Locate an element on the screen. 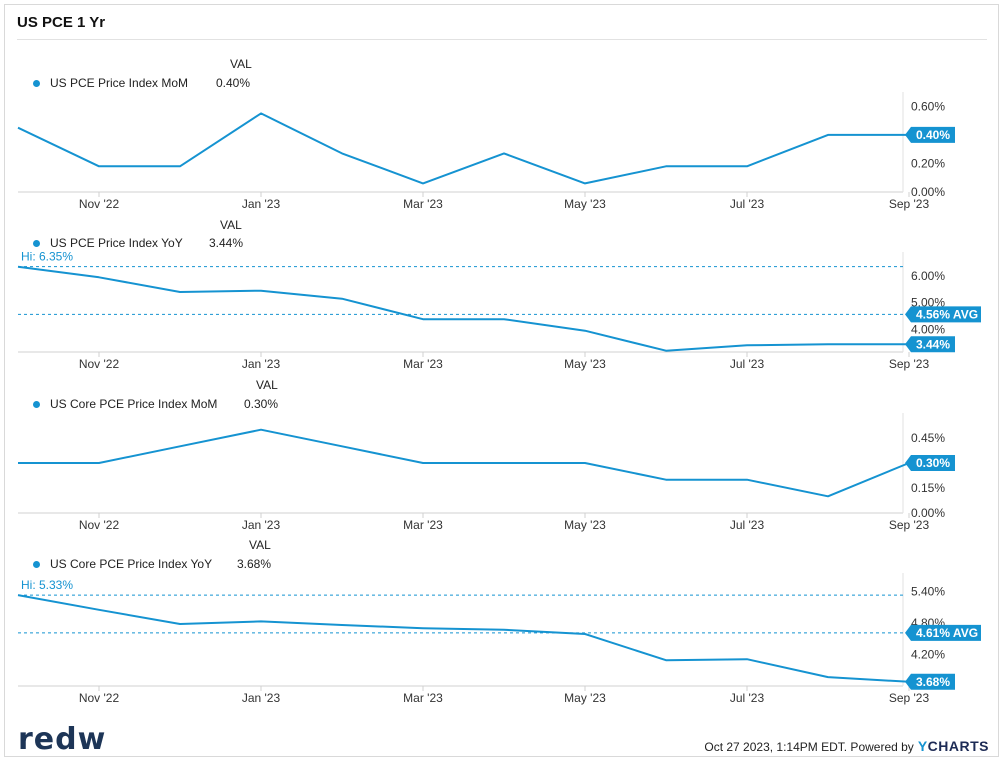 This screenshot has height=763, width=1005. y-tick-label: 4.00% is located at coordinates (928, 329).